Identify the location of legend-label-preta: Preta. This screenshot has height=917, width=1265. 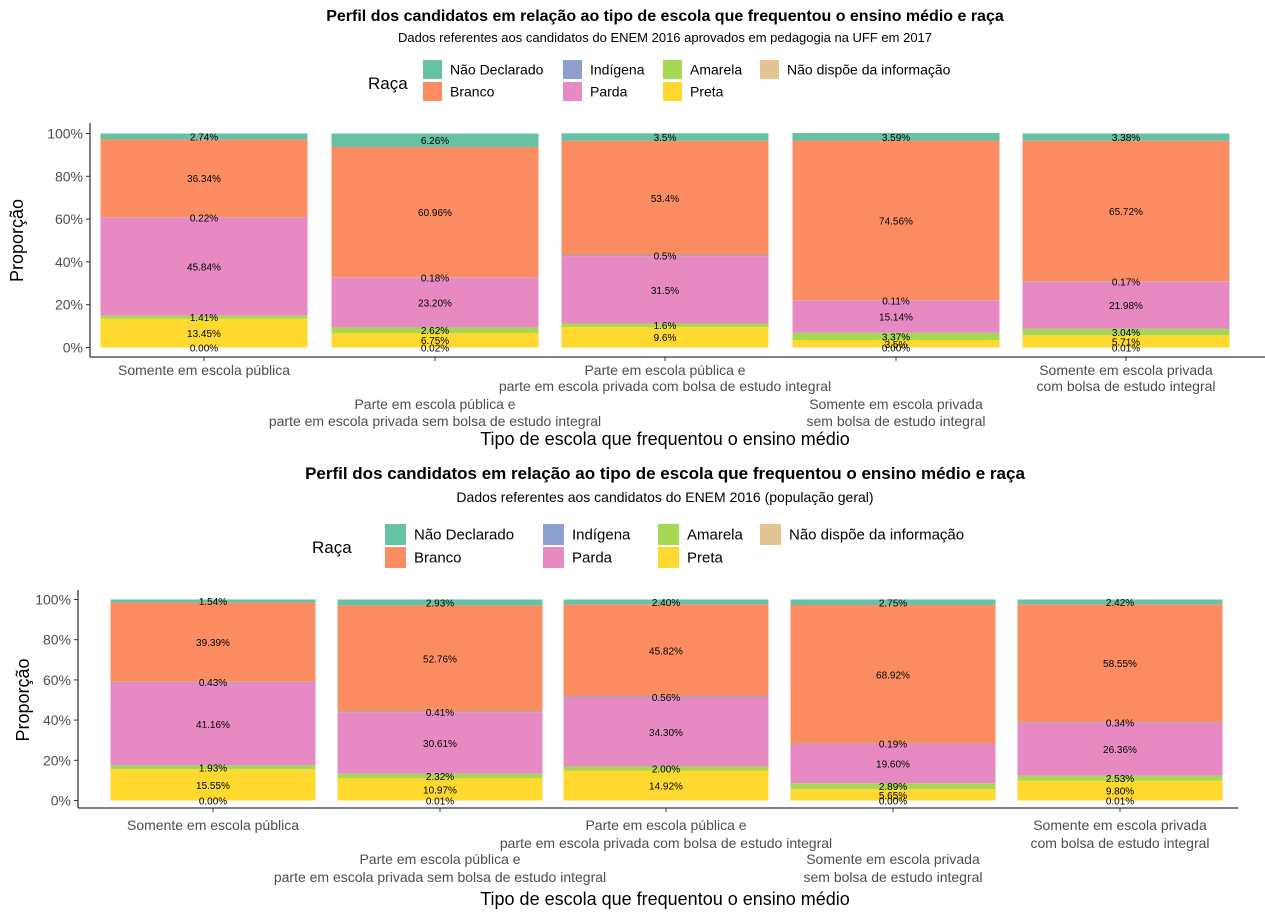
(707, 92).